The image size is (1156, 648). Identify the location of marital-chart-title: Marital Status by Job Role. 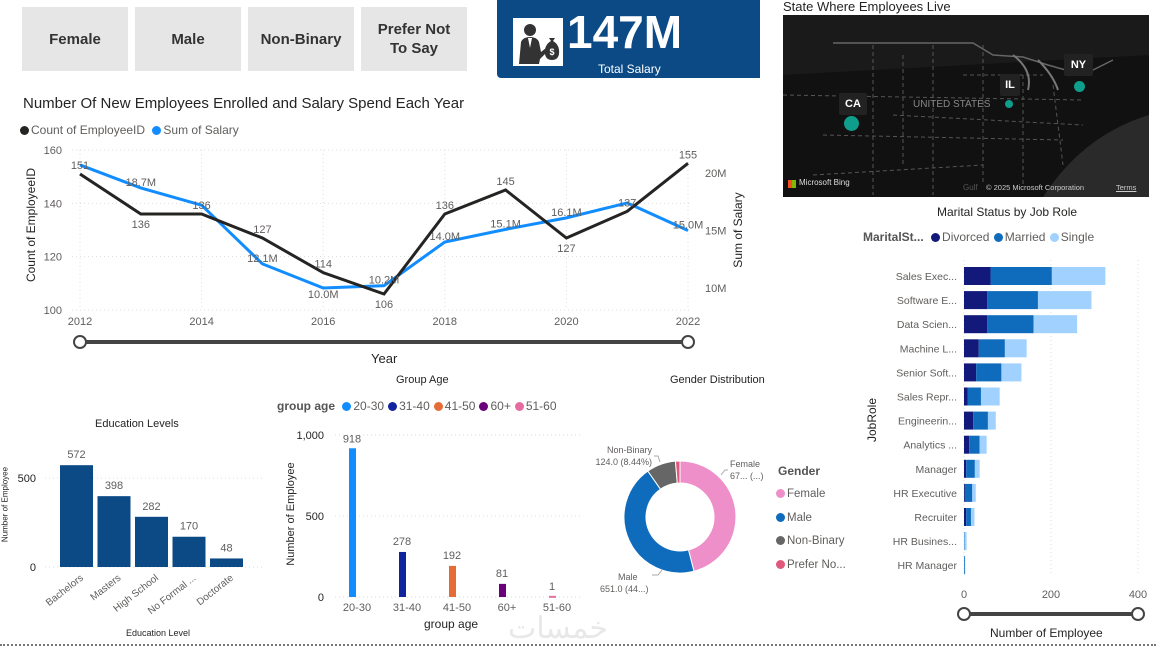
(1007, 212).